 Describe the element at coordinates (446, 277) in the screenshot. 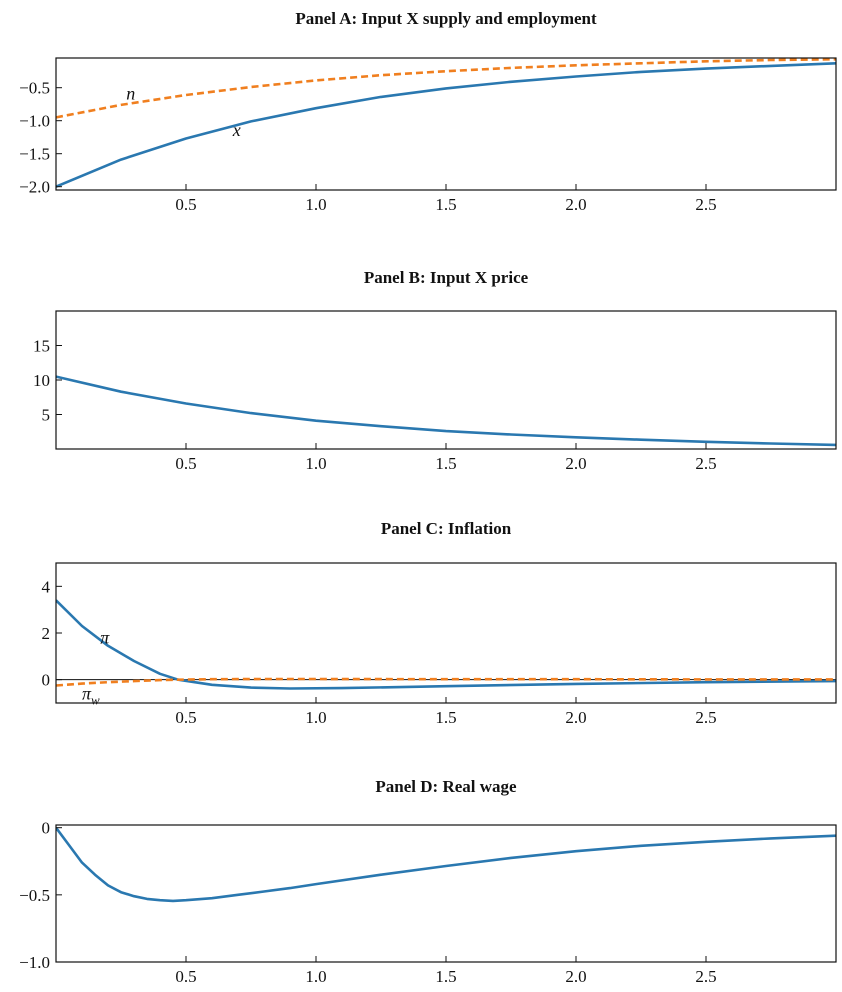

I see `panel-title: Panel B: Input X price` at that location.